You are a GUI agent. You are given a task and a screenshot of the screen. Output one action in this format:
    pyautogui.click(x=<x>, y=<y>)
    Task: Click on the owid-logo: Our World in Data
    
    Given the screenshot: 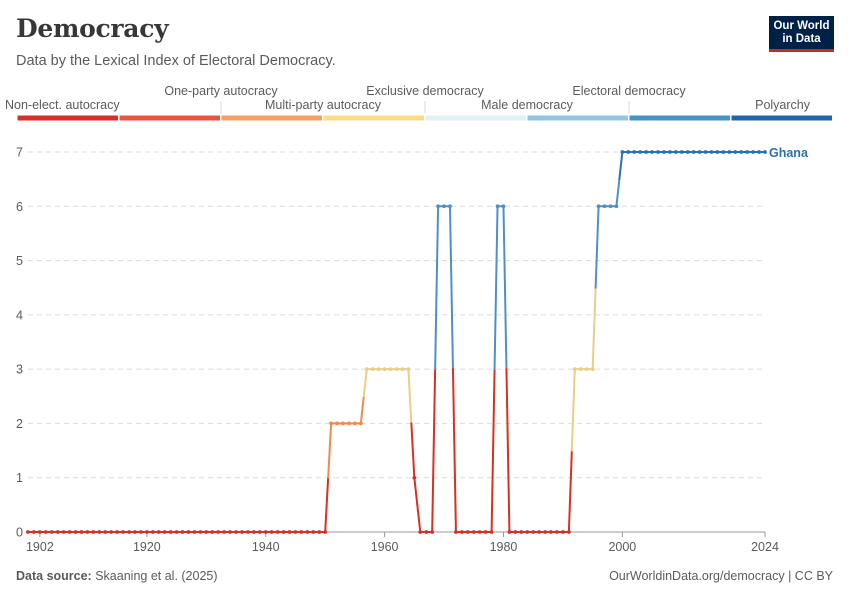 What is the action you would take?
    pyautogui.click(x=801, y=34)
    